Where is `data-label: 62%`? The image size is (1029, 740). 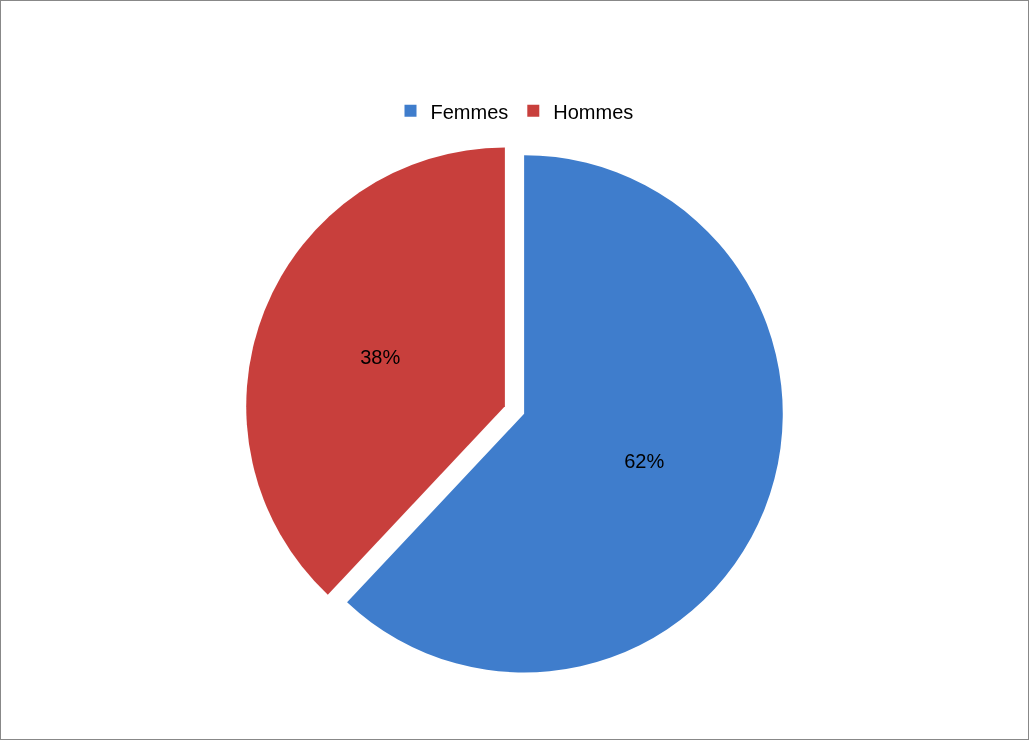
data-label: 62% is located at coordinates (644, 461).